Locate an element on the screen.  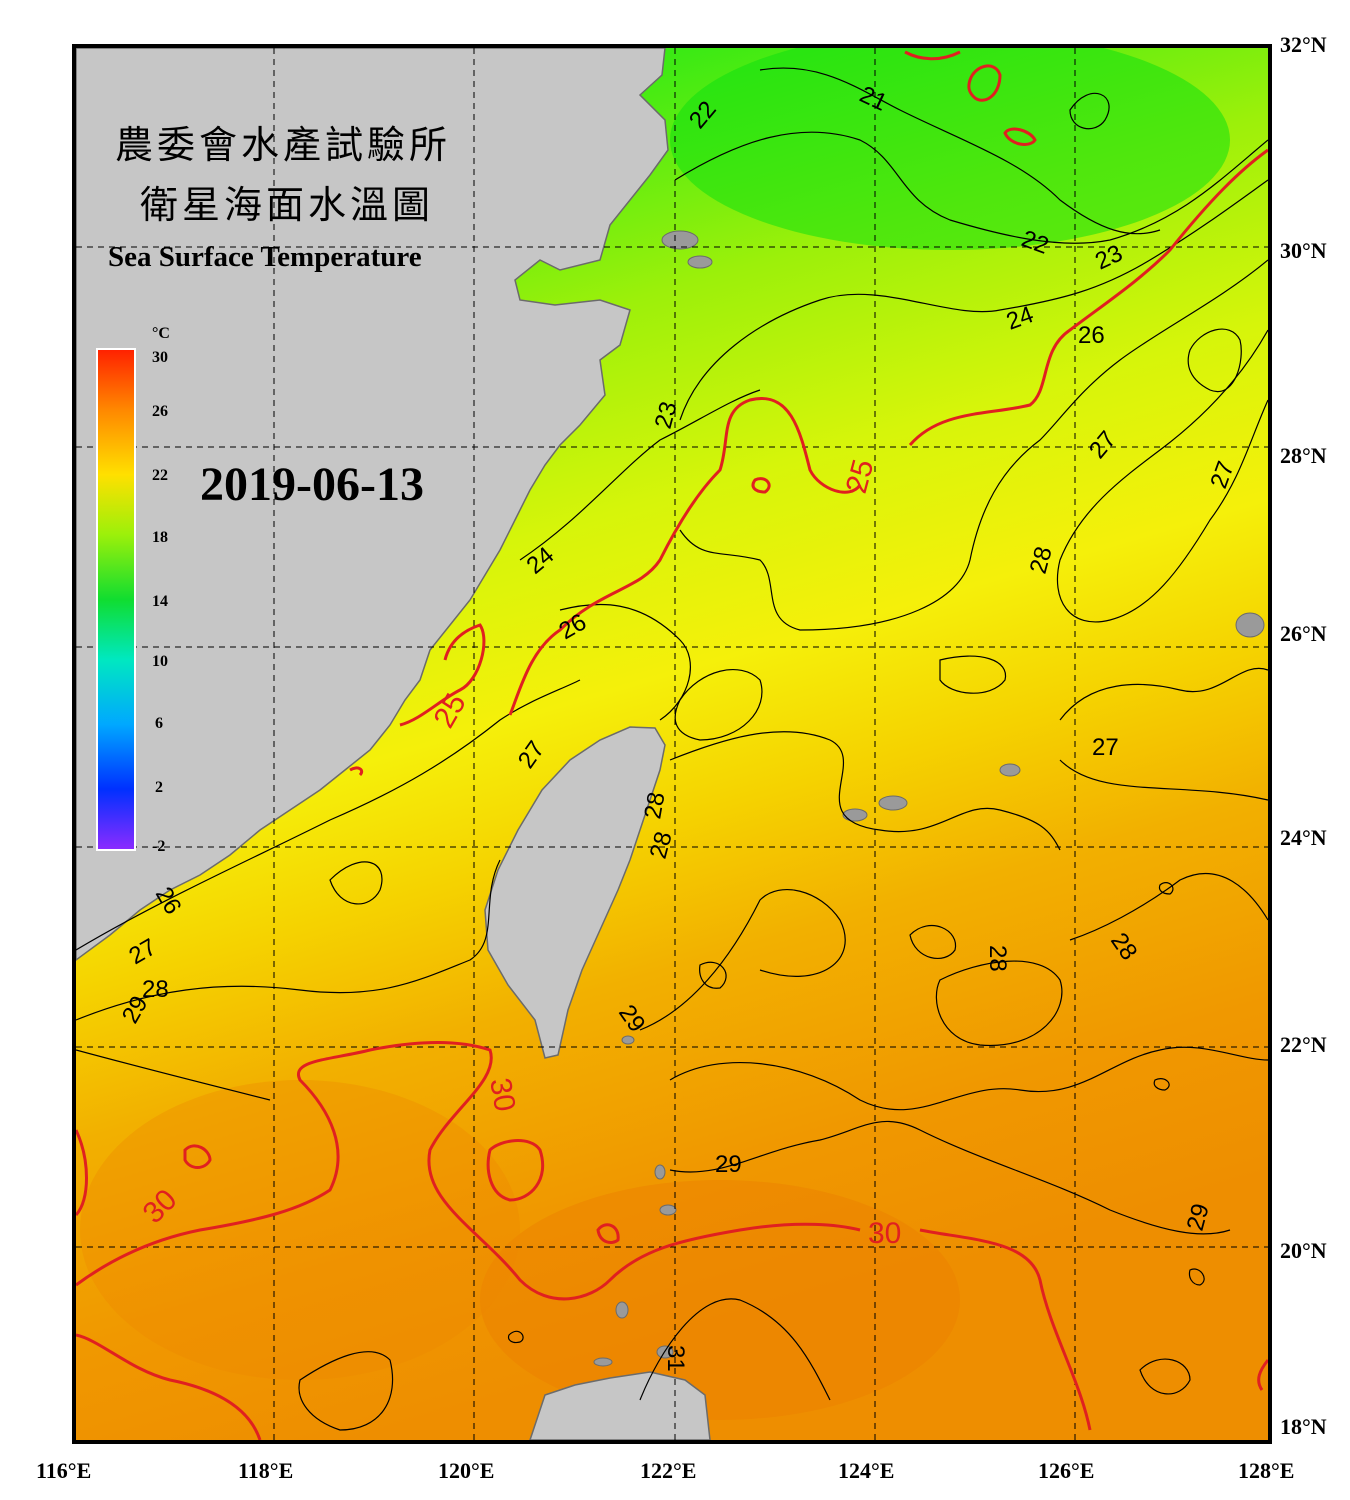
colorbar-tick: 18 is located at coordinates (160, 537).